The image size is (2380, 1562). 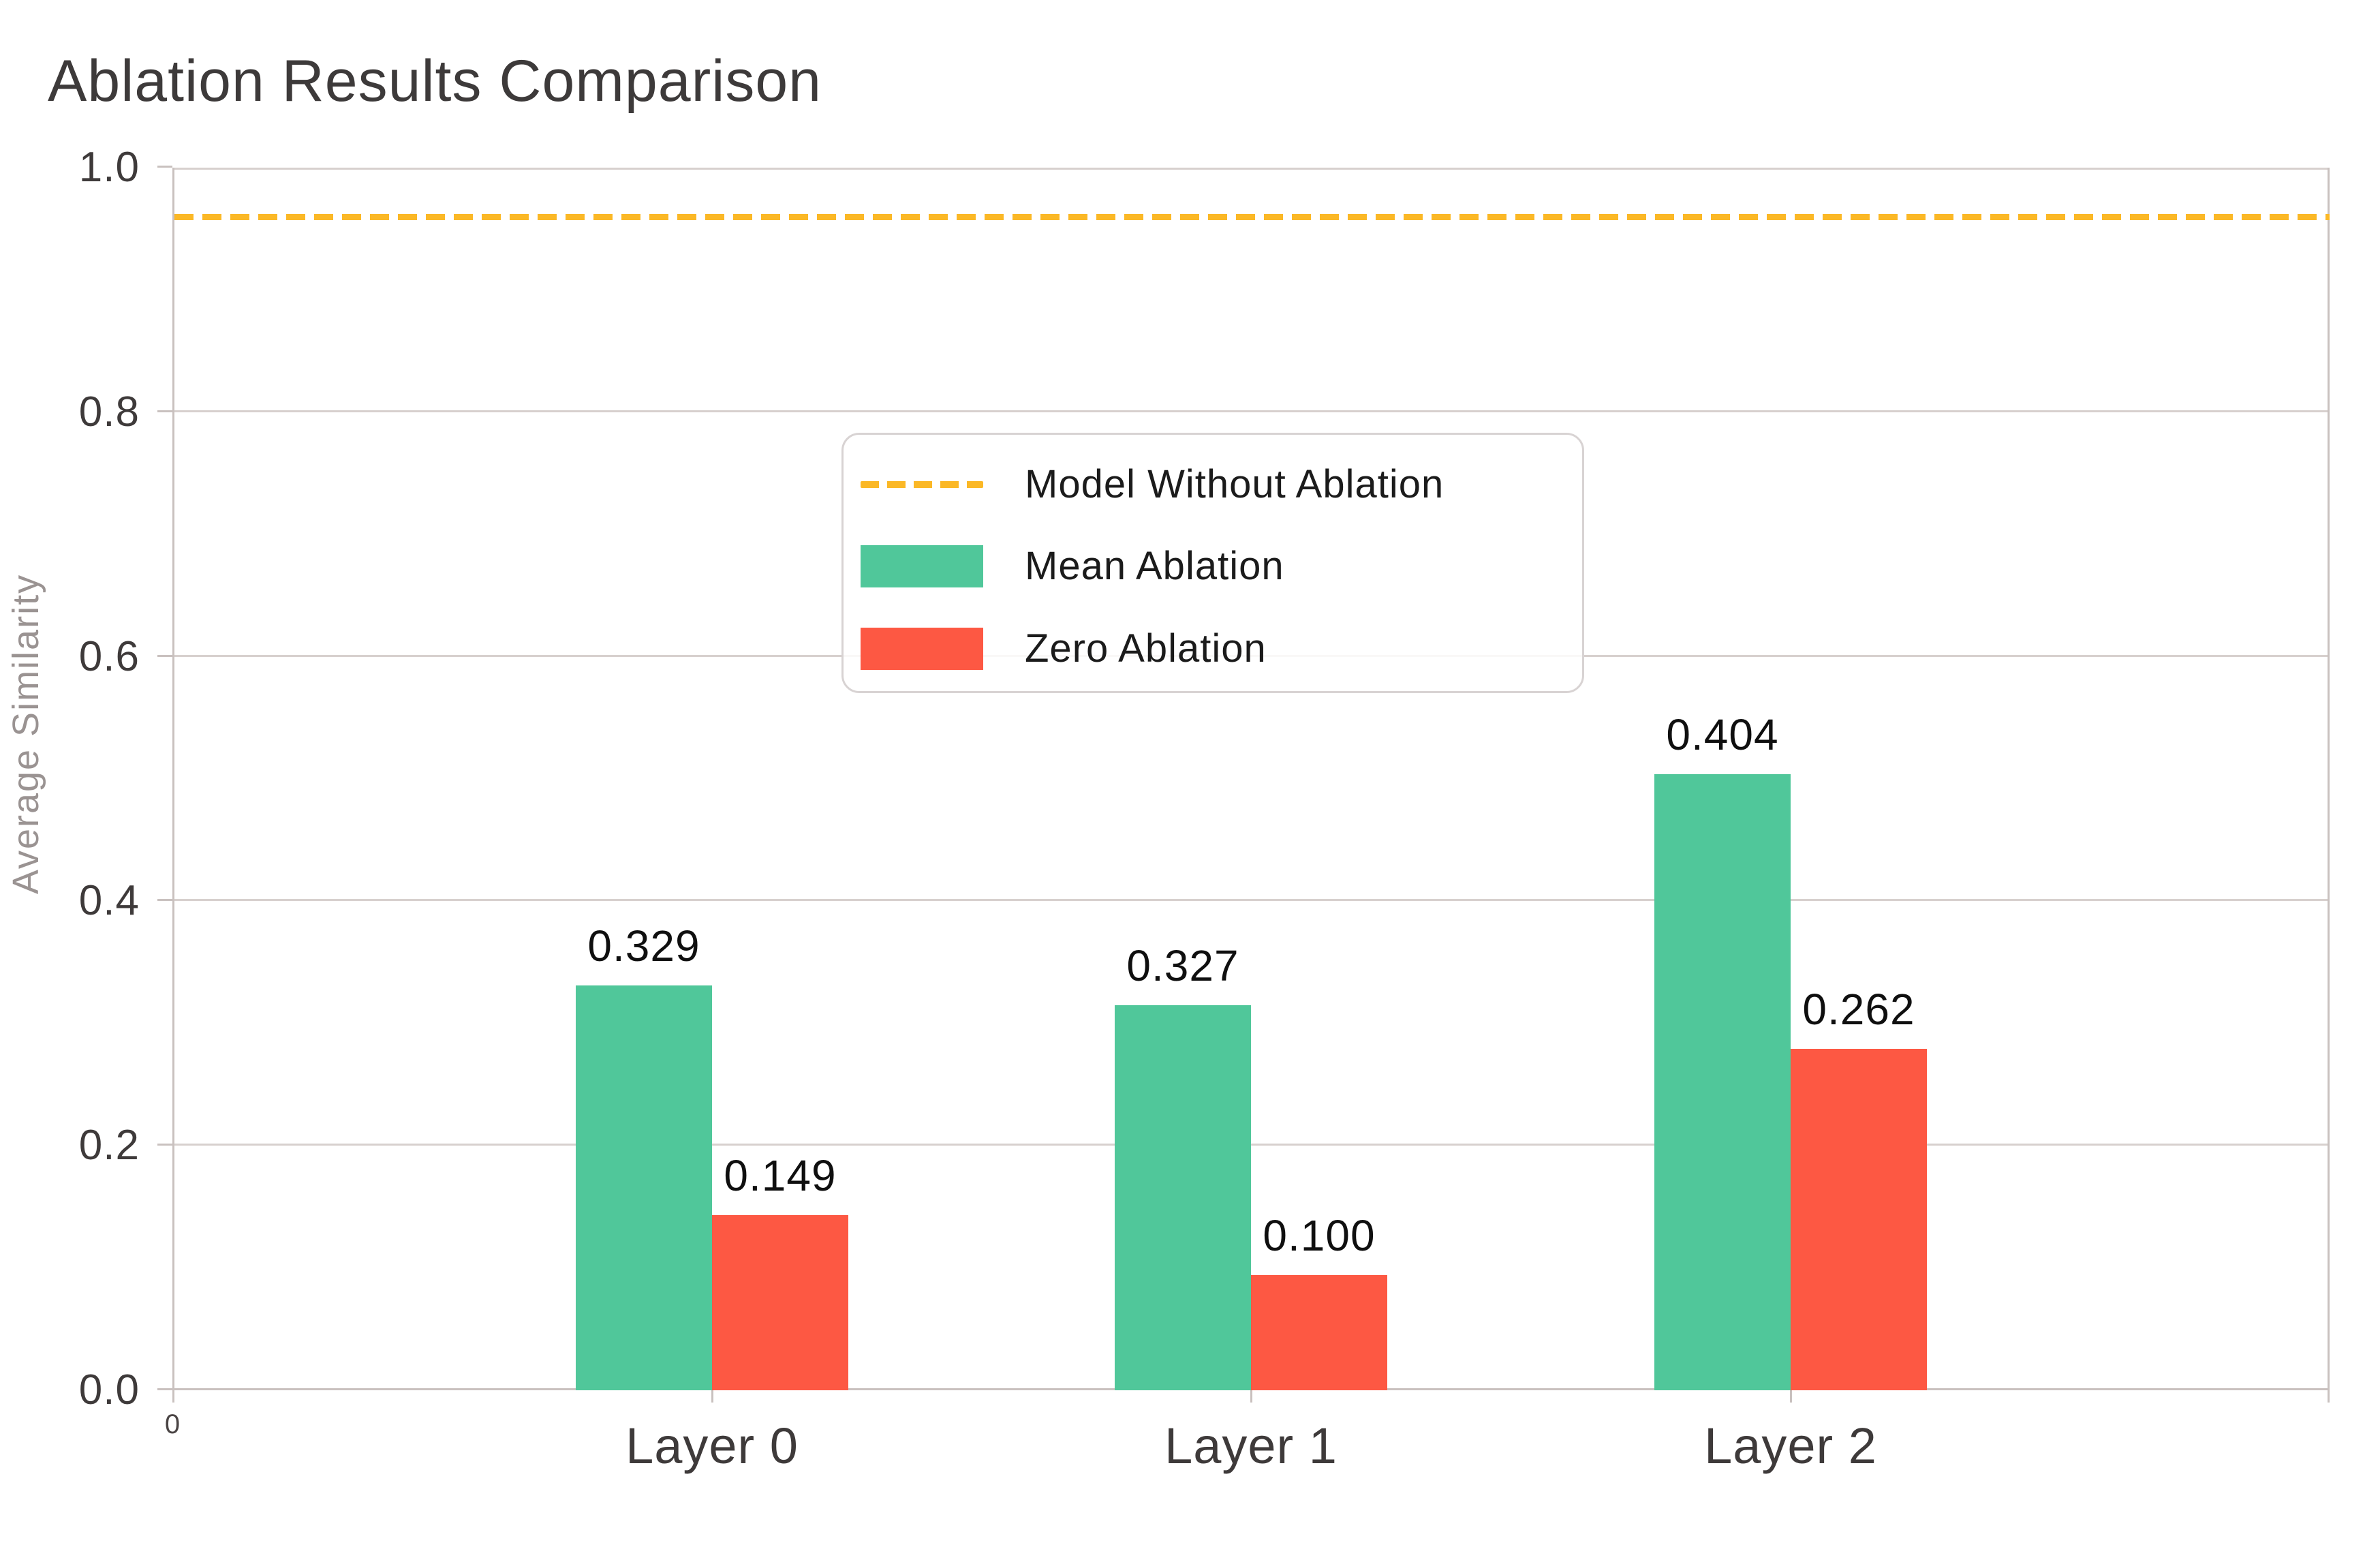 I want to click on y-tick-mark-1.0, so click(x=164, y=167).